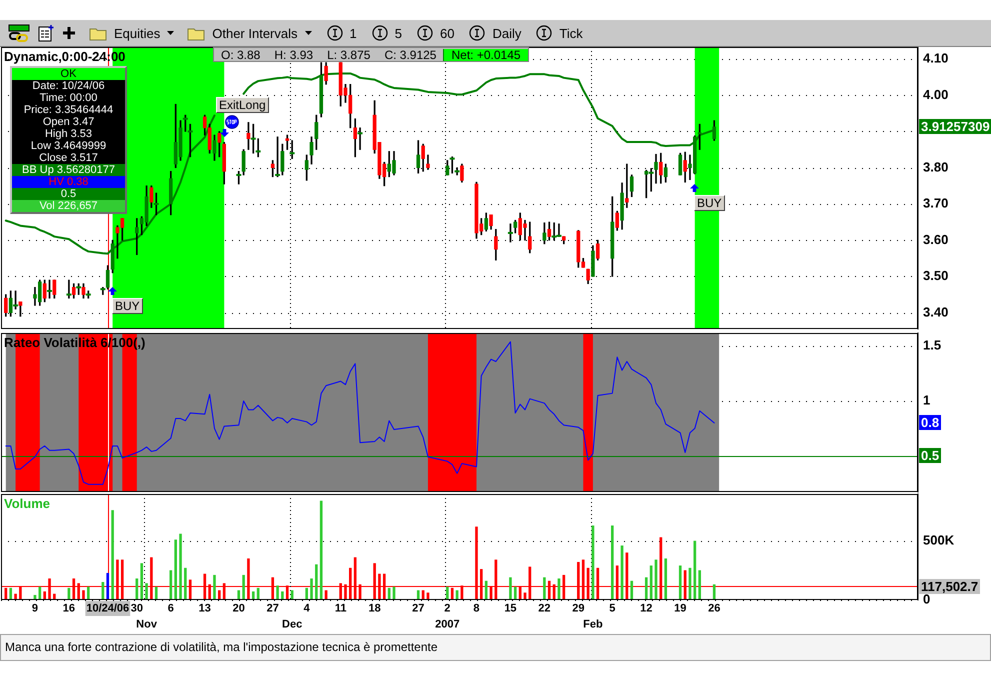 The image size is (991, 681). I want to click on annotation: High 3.53, so click(68, 134).